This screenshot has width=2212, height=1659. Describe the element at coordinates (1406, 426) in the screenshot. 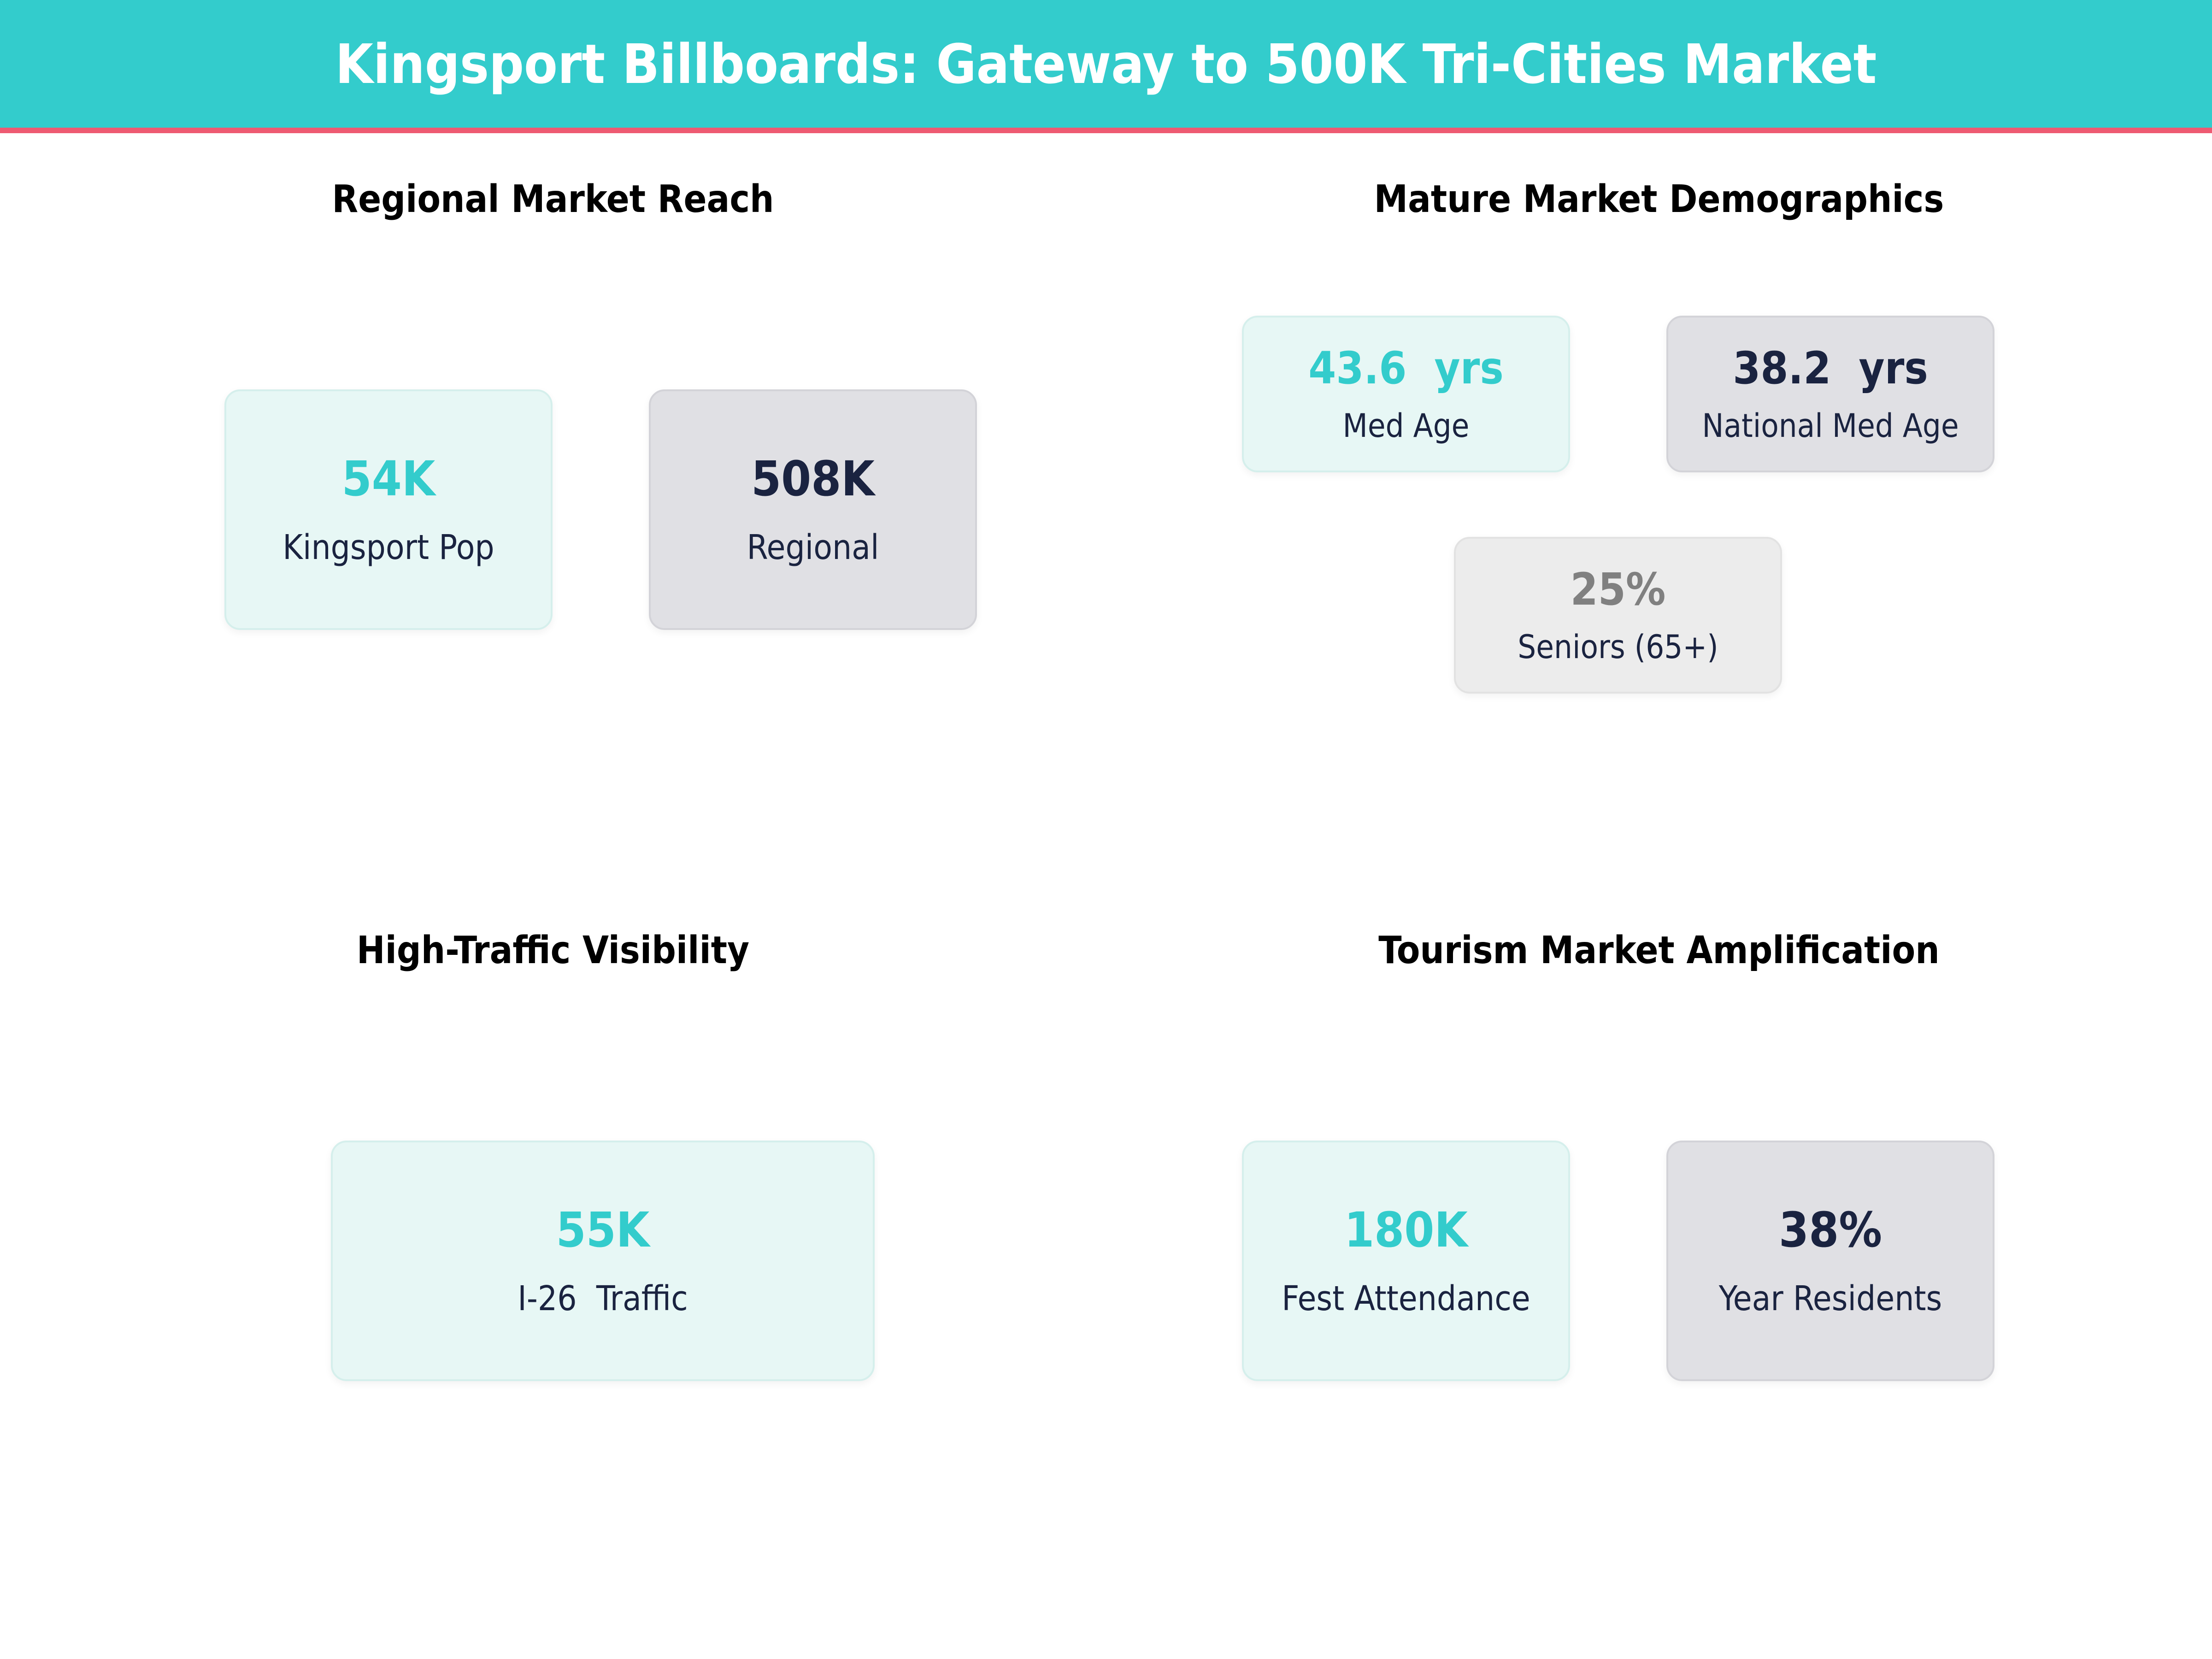

I see `kpi-label-med-age: Med Age` at that location.